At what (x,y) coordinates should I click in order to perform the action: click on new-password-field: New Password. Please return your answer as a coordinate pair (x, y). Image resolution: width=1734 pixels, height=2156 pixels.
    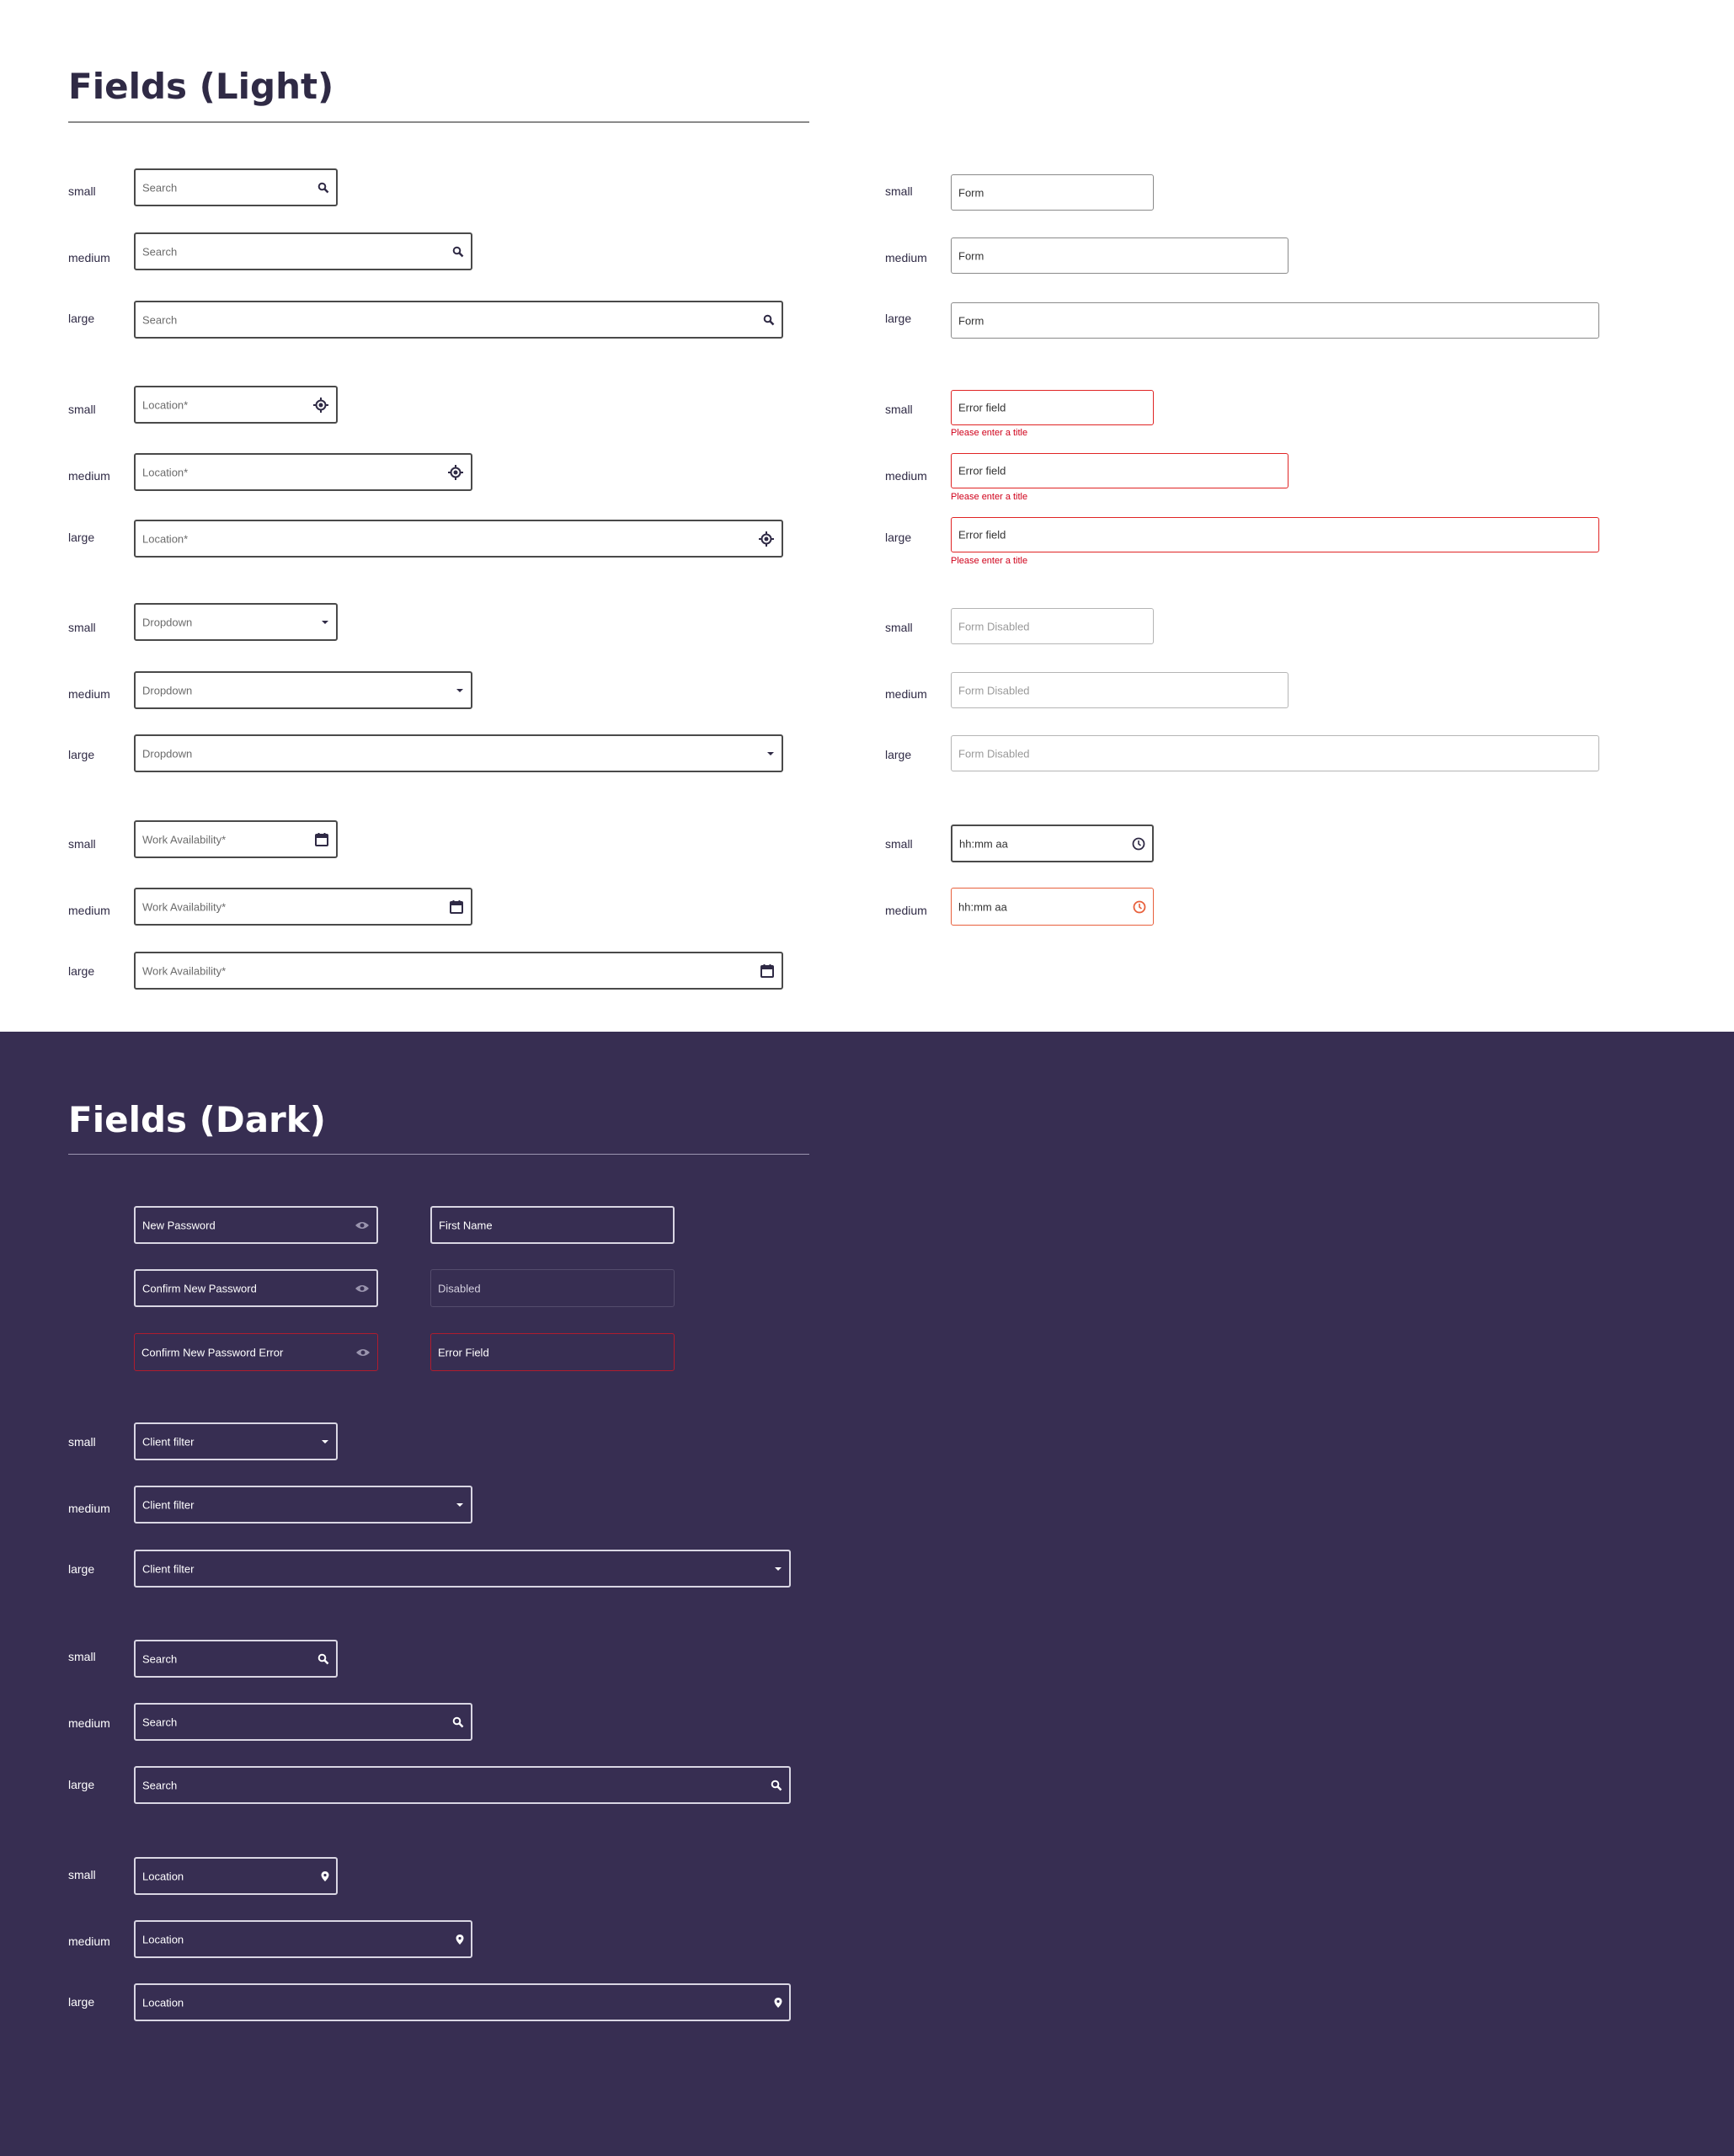
    Looking at the image, I should click on (256, 1225).